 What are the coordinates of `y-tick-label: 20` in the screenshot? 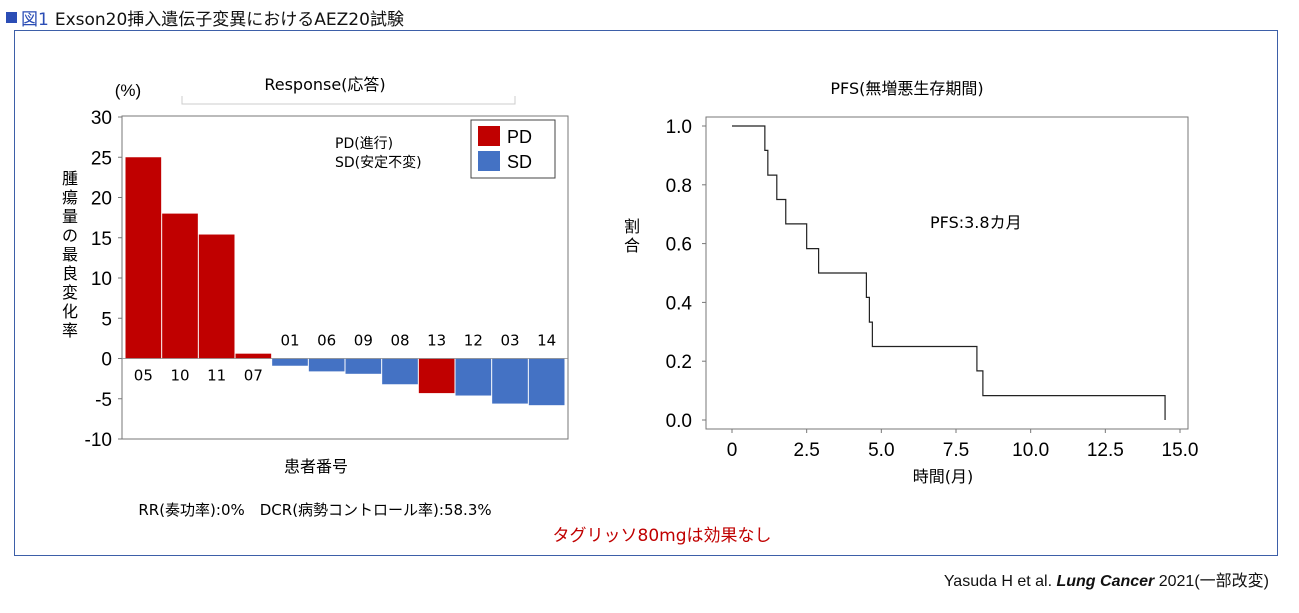 It's located at (101, 199).